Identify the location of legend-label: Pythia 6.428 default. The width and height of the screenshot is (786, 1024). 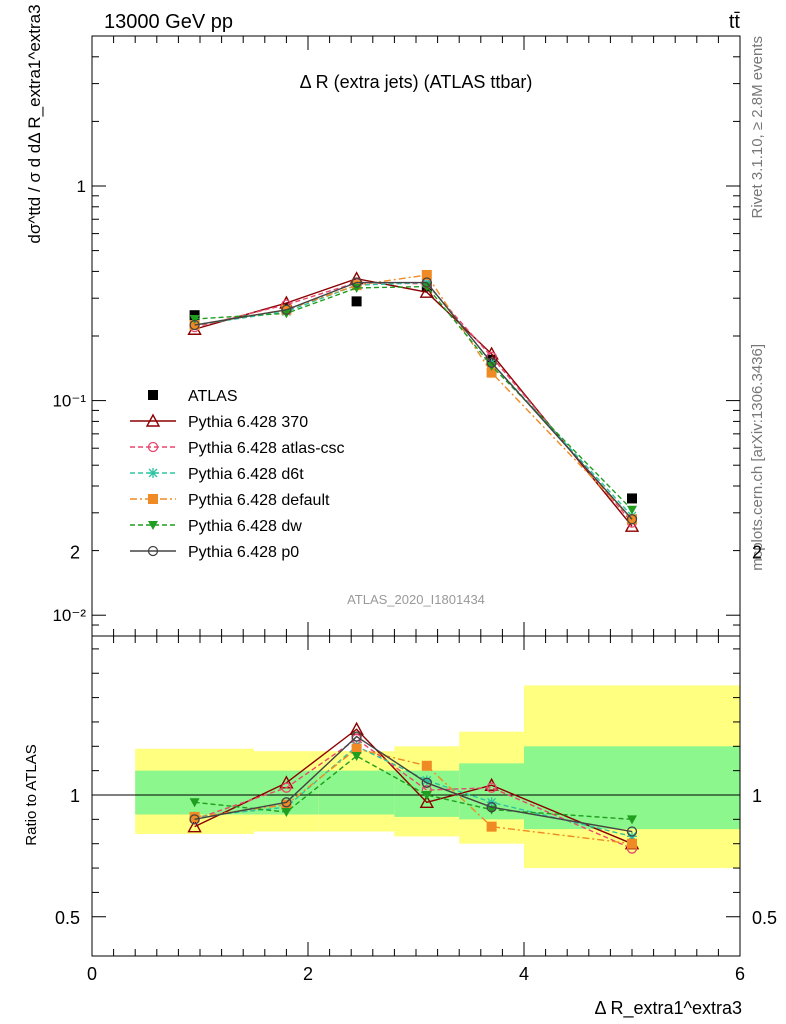
(259, 500).